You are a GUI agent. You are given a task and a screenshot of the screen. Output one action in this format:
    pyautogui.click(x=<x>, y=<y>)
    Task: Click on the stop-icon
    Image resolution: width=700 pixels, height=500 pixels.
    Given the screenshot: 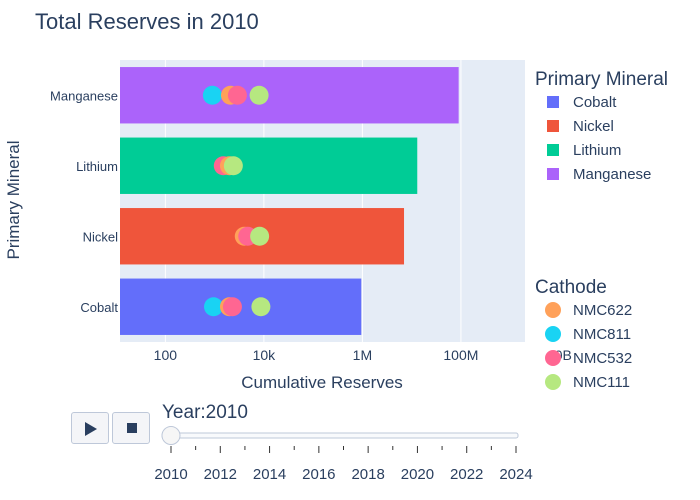 What is the action you would take?
    pyautogui.click(x=132, y=428)
    